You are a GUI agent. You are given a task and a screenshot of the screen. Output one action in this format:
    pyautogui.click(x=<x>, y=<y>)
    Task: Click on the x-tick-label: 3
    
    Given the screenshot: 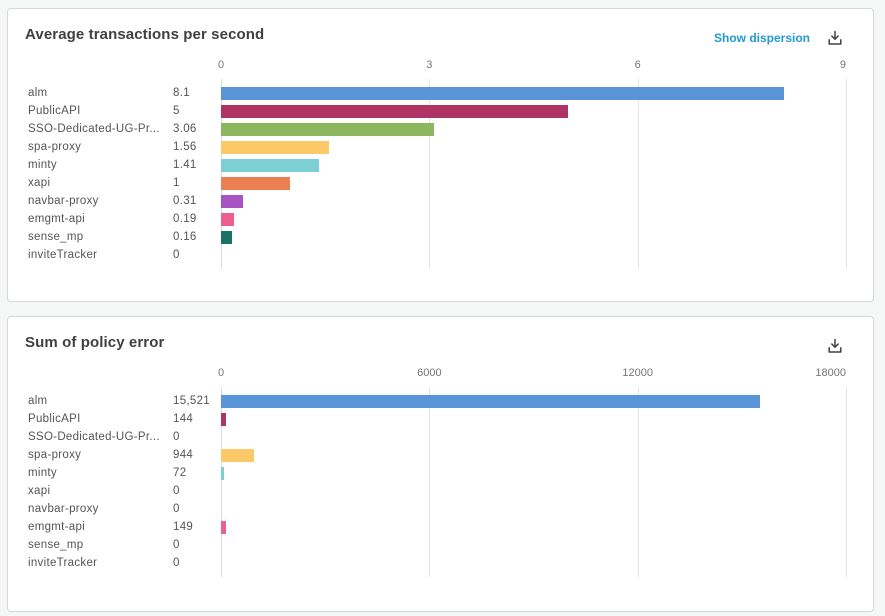 What is the action you would take?
    pyautogui.click(x=429, y=65)
    